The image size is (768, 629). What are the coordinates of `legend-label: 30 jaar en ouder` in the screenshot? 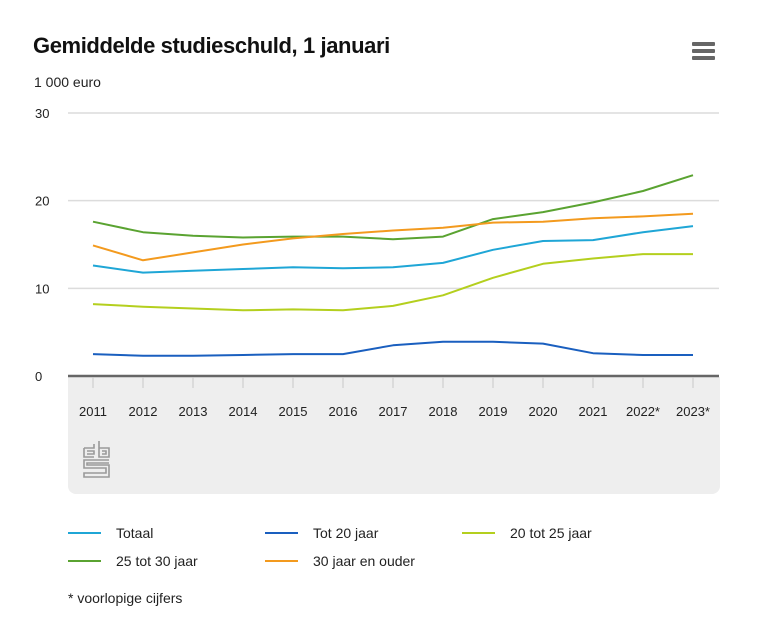 It's located at (364, 561).